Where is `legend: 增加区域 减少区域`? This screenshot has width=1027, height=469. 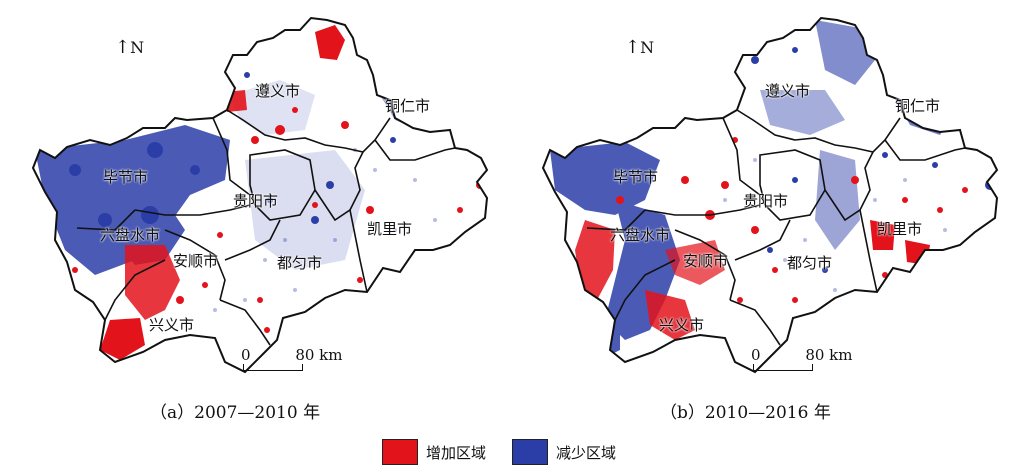 legend: 增加区域 减少区域 is located at coordinates (513, 451).